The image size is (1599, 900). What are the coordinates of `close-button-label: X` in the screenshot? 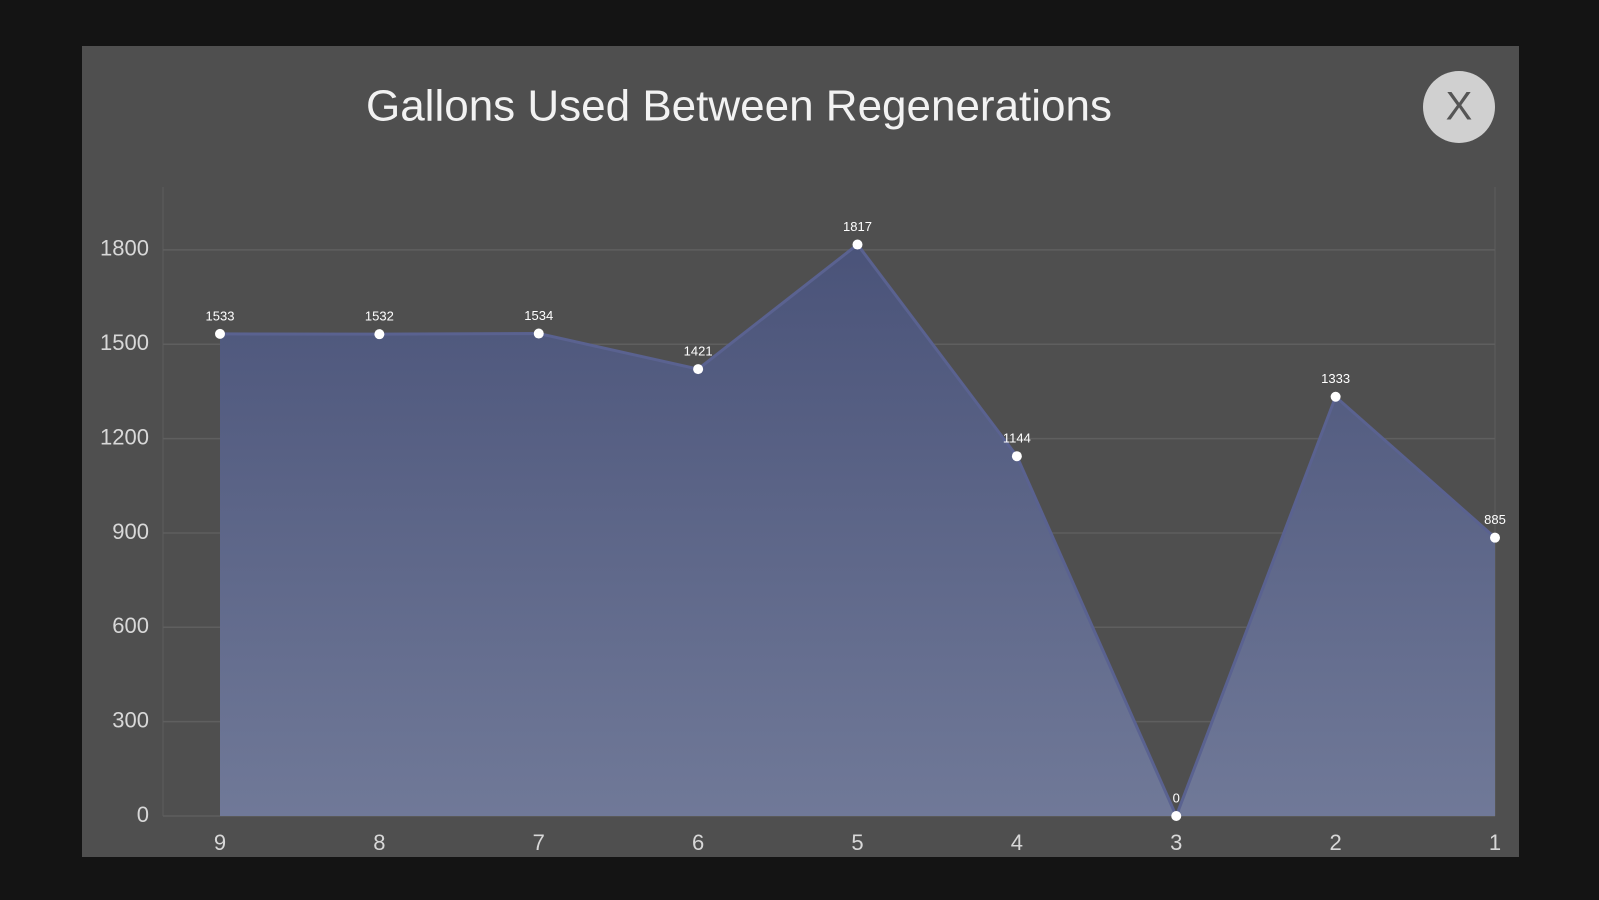 It's located at (1459, 107).